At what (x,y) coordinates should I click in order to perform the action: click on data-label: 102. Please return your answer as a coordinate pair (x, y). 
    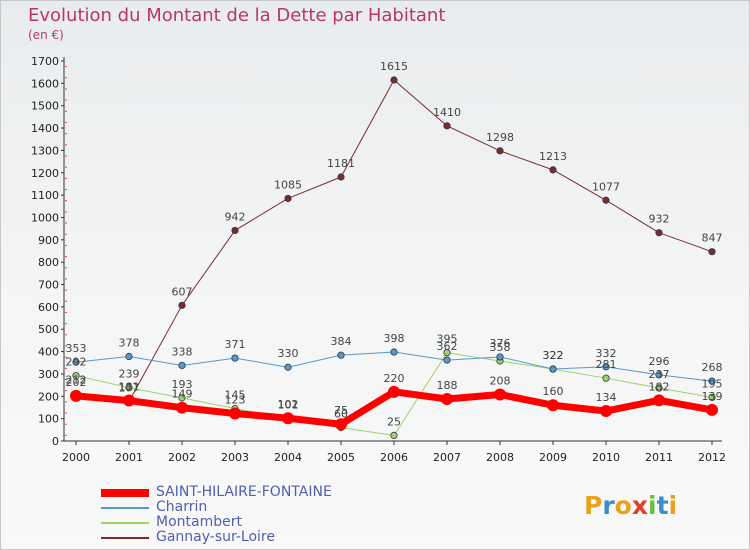
    Looking at the image, I should click on (288, 404).